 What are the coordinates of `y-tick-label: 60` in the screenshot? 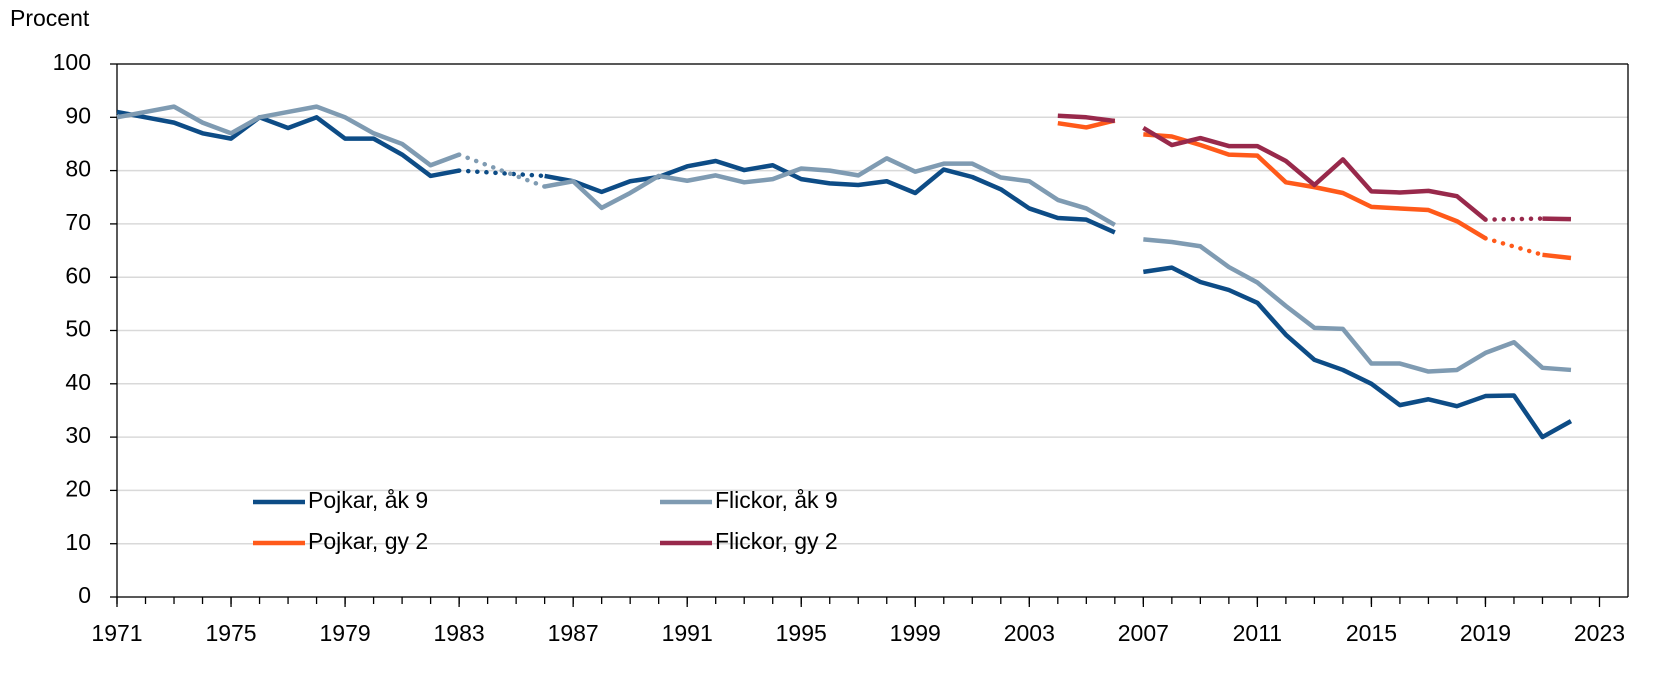 It's located at (78, 275).